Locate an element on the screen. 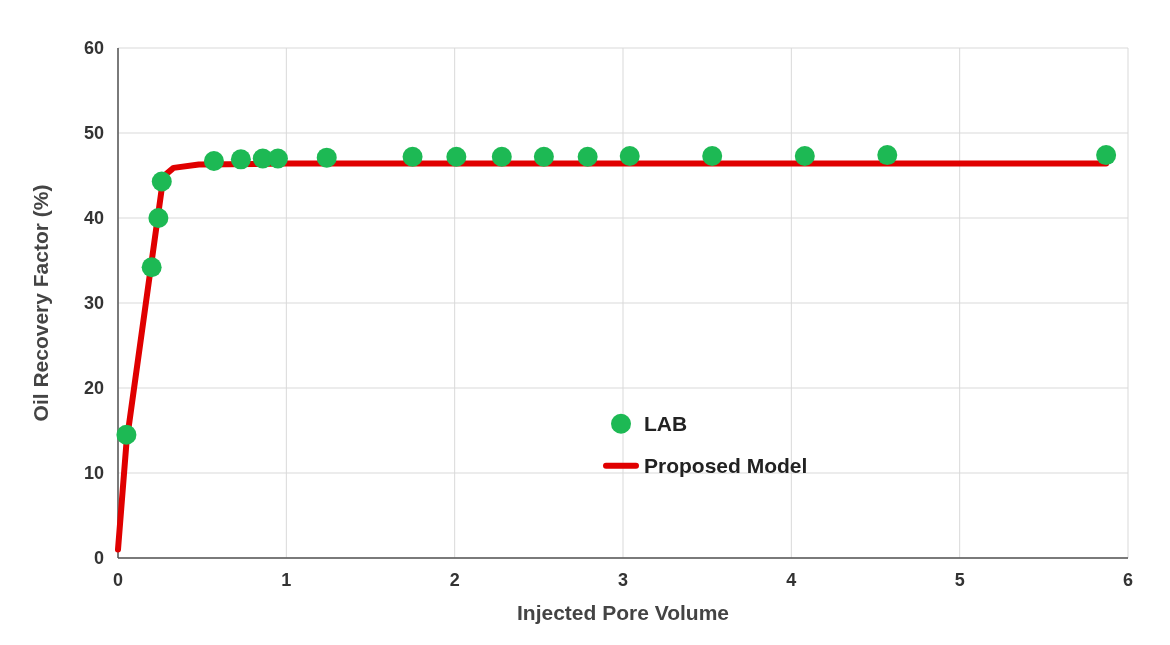 The image size is (1170, 645). x-axis-title: Injected Pore Volume is located at coordinates (623, 612).